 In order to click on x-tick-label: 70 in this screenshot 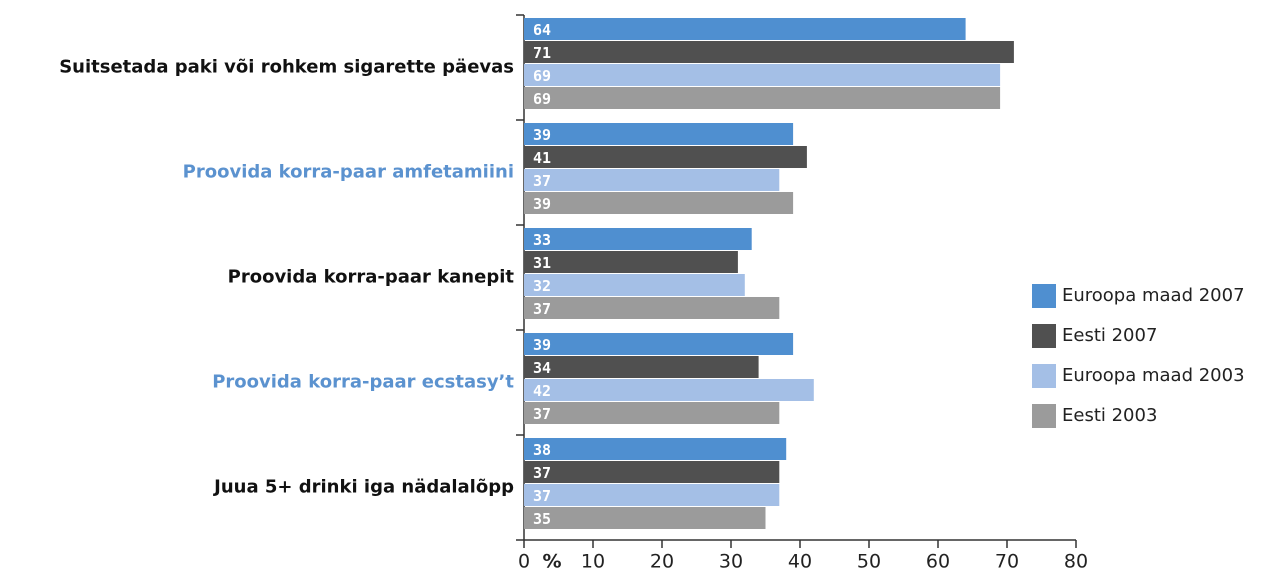, I will do `click(1007, 562)`.